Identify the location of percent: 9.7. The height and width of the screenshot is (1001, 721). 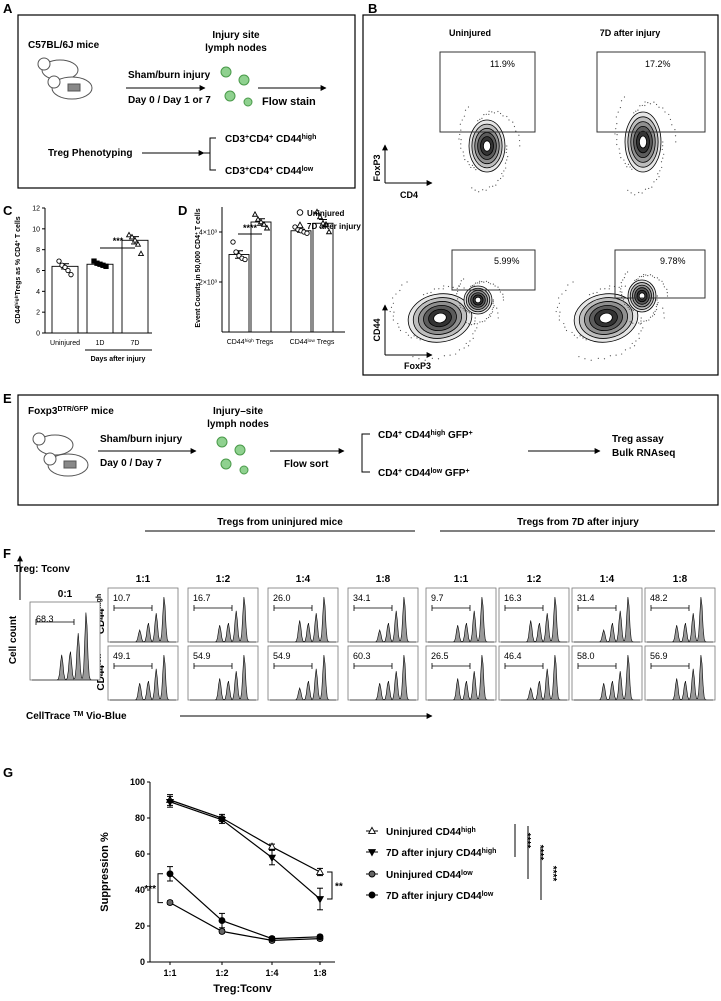
(437, 598).